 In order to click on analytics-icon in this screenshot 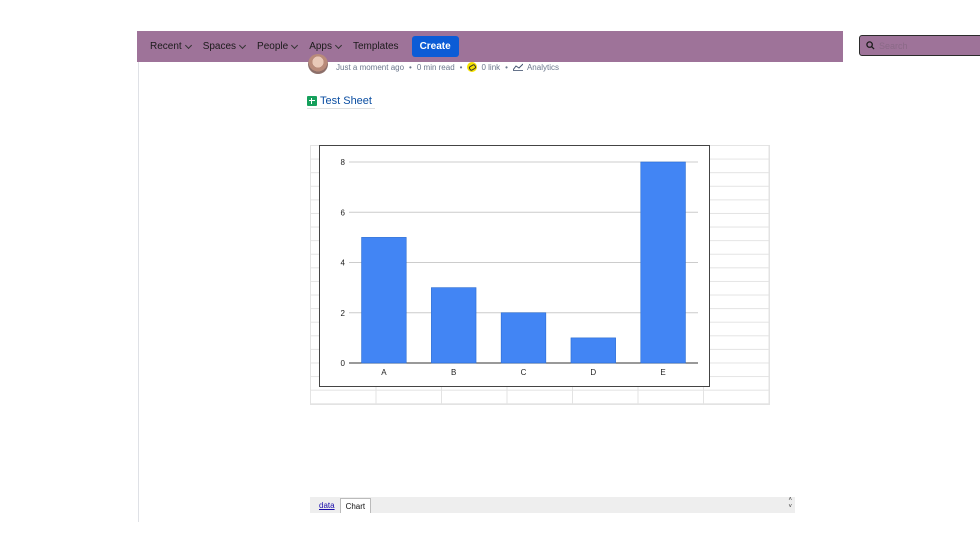, I will do `click(517, 67)`.